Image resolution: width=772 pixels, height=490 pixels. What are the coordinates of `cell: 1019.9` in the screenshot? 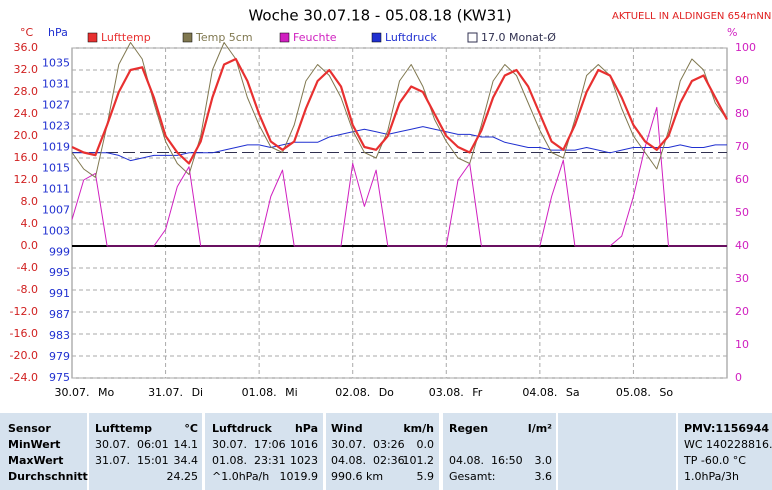 It's located at (299, 476).